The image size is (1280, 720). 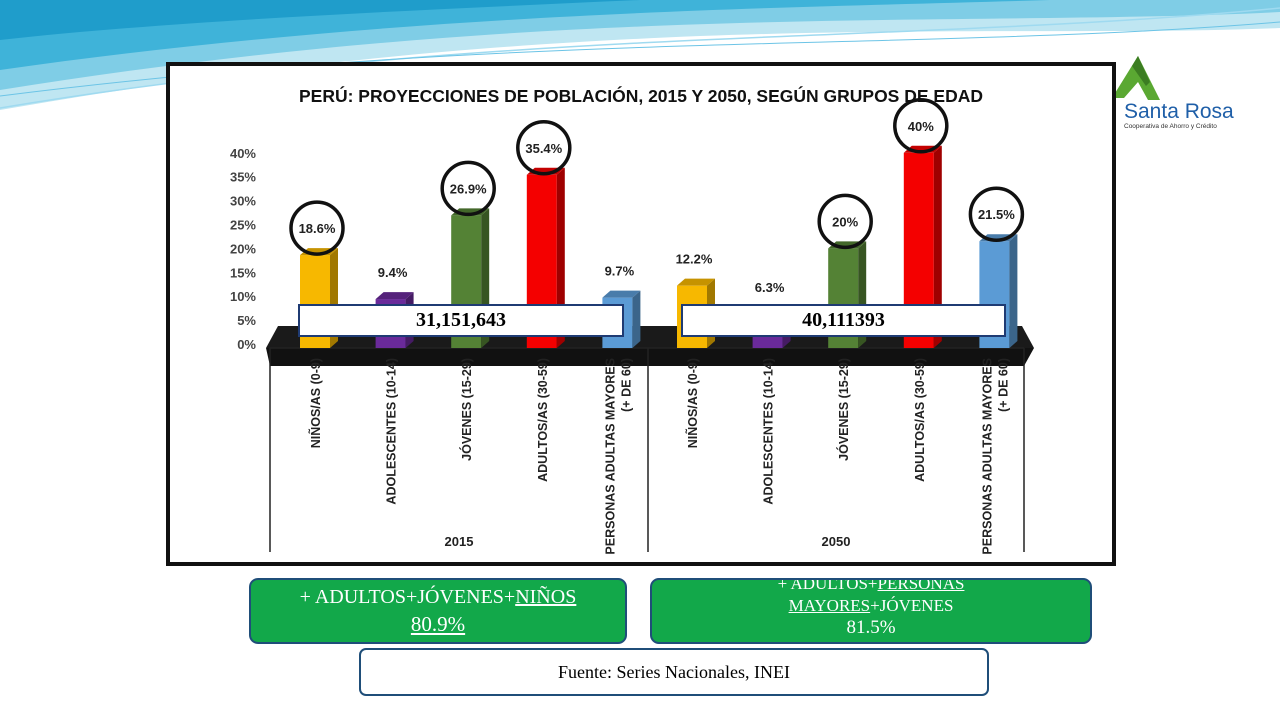 What do you see at coordinates (770, 287) in the screenshot?
I see `data-label: 6.3%` at bounding box center [770, 287].